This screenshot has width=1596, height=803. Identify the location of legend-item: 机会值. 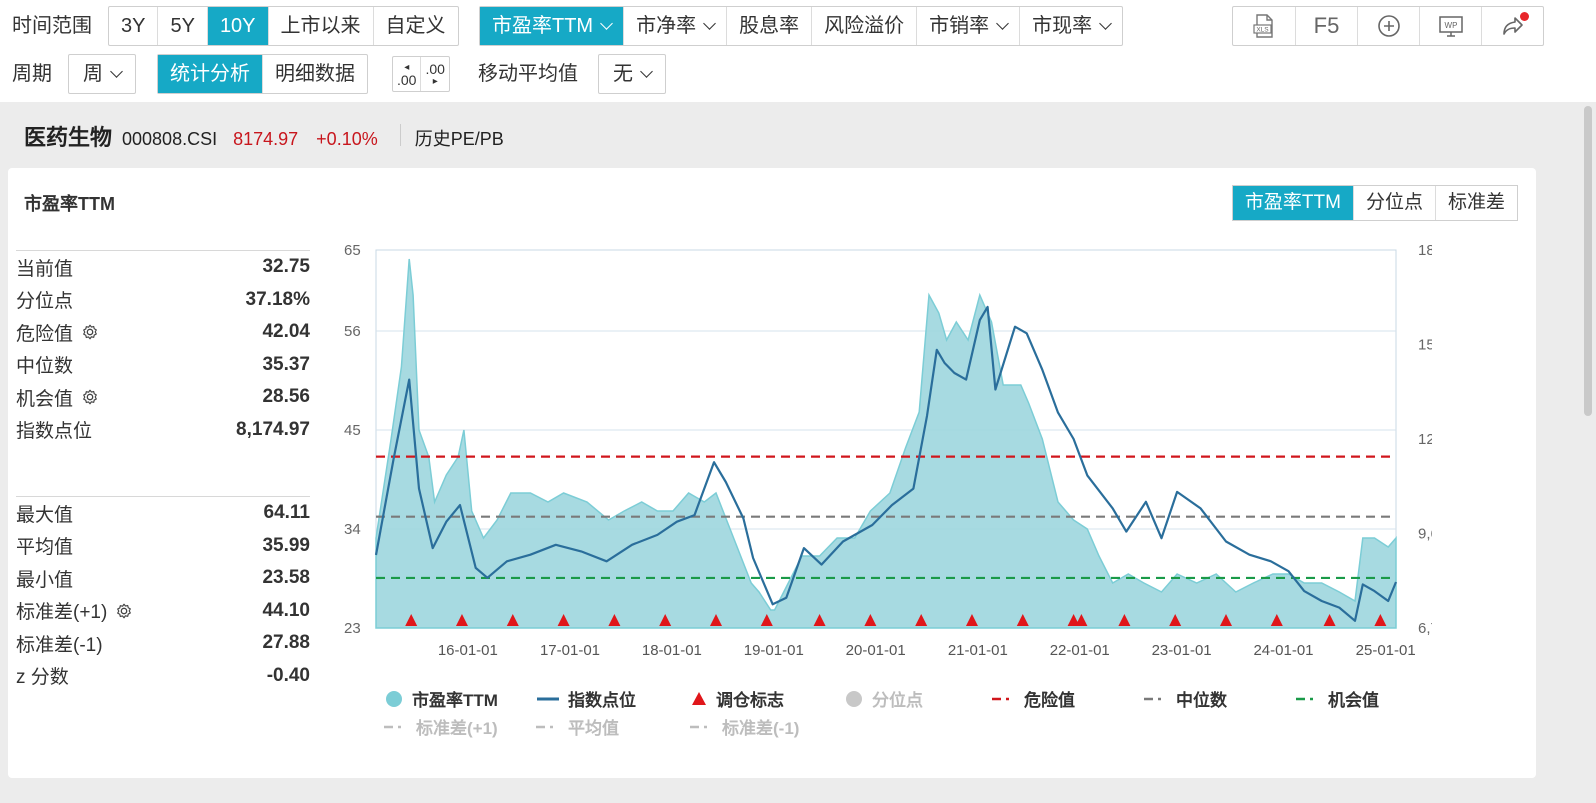
(1337, 698).